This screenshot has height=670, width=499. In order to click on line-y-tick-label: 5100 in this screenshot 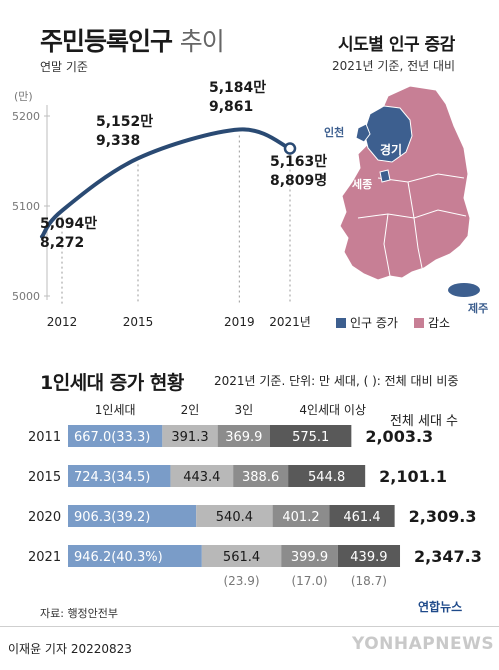, I will do `click(26, 206)`.